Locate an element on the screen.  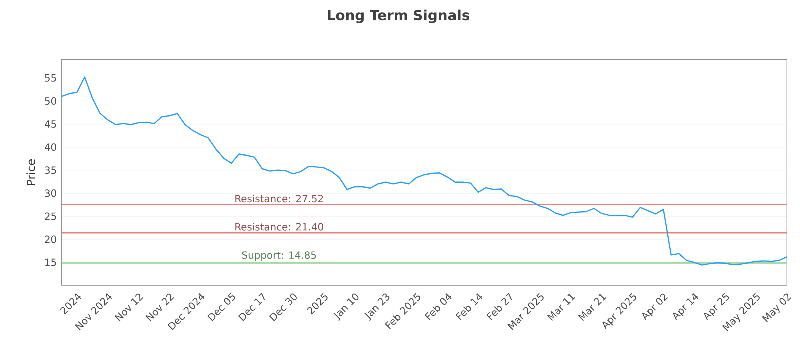
x-tick-label: Apr 25 is located at coordinates (717, 307).